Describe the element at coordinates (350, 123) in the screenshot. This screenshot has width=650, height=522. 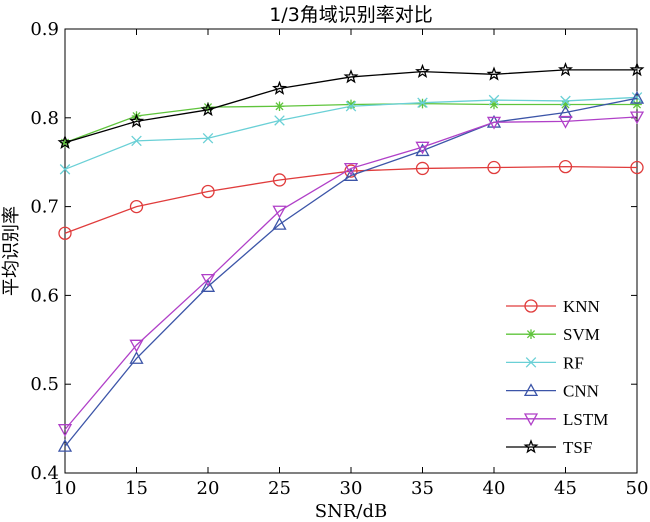
I see `series-line-svm` at that location.